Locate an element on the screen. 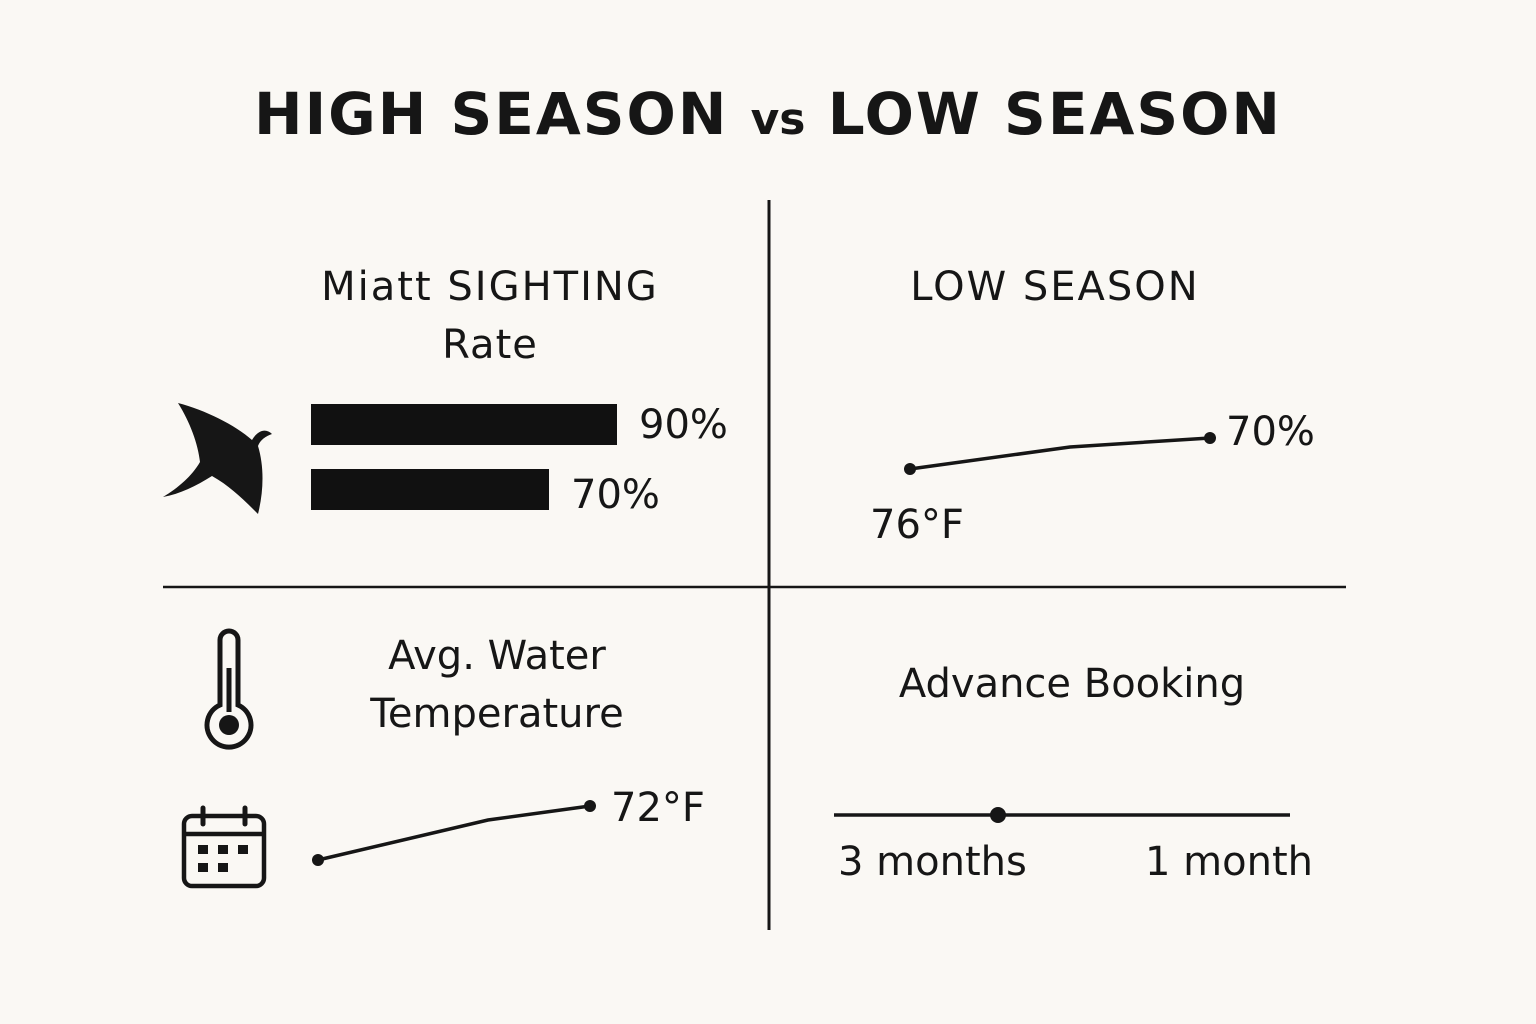 The image size is (1536, 1024). water-temp-end-point is located at coordinates (590, 806).